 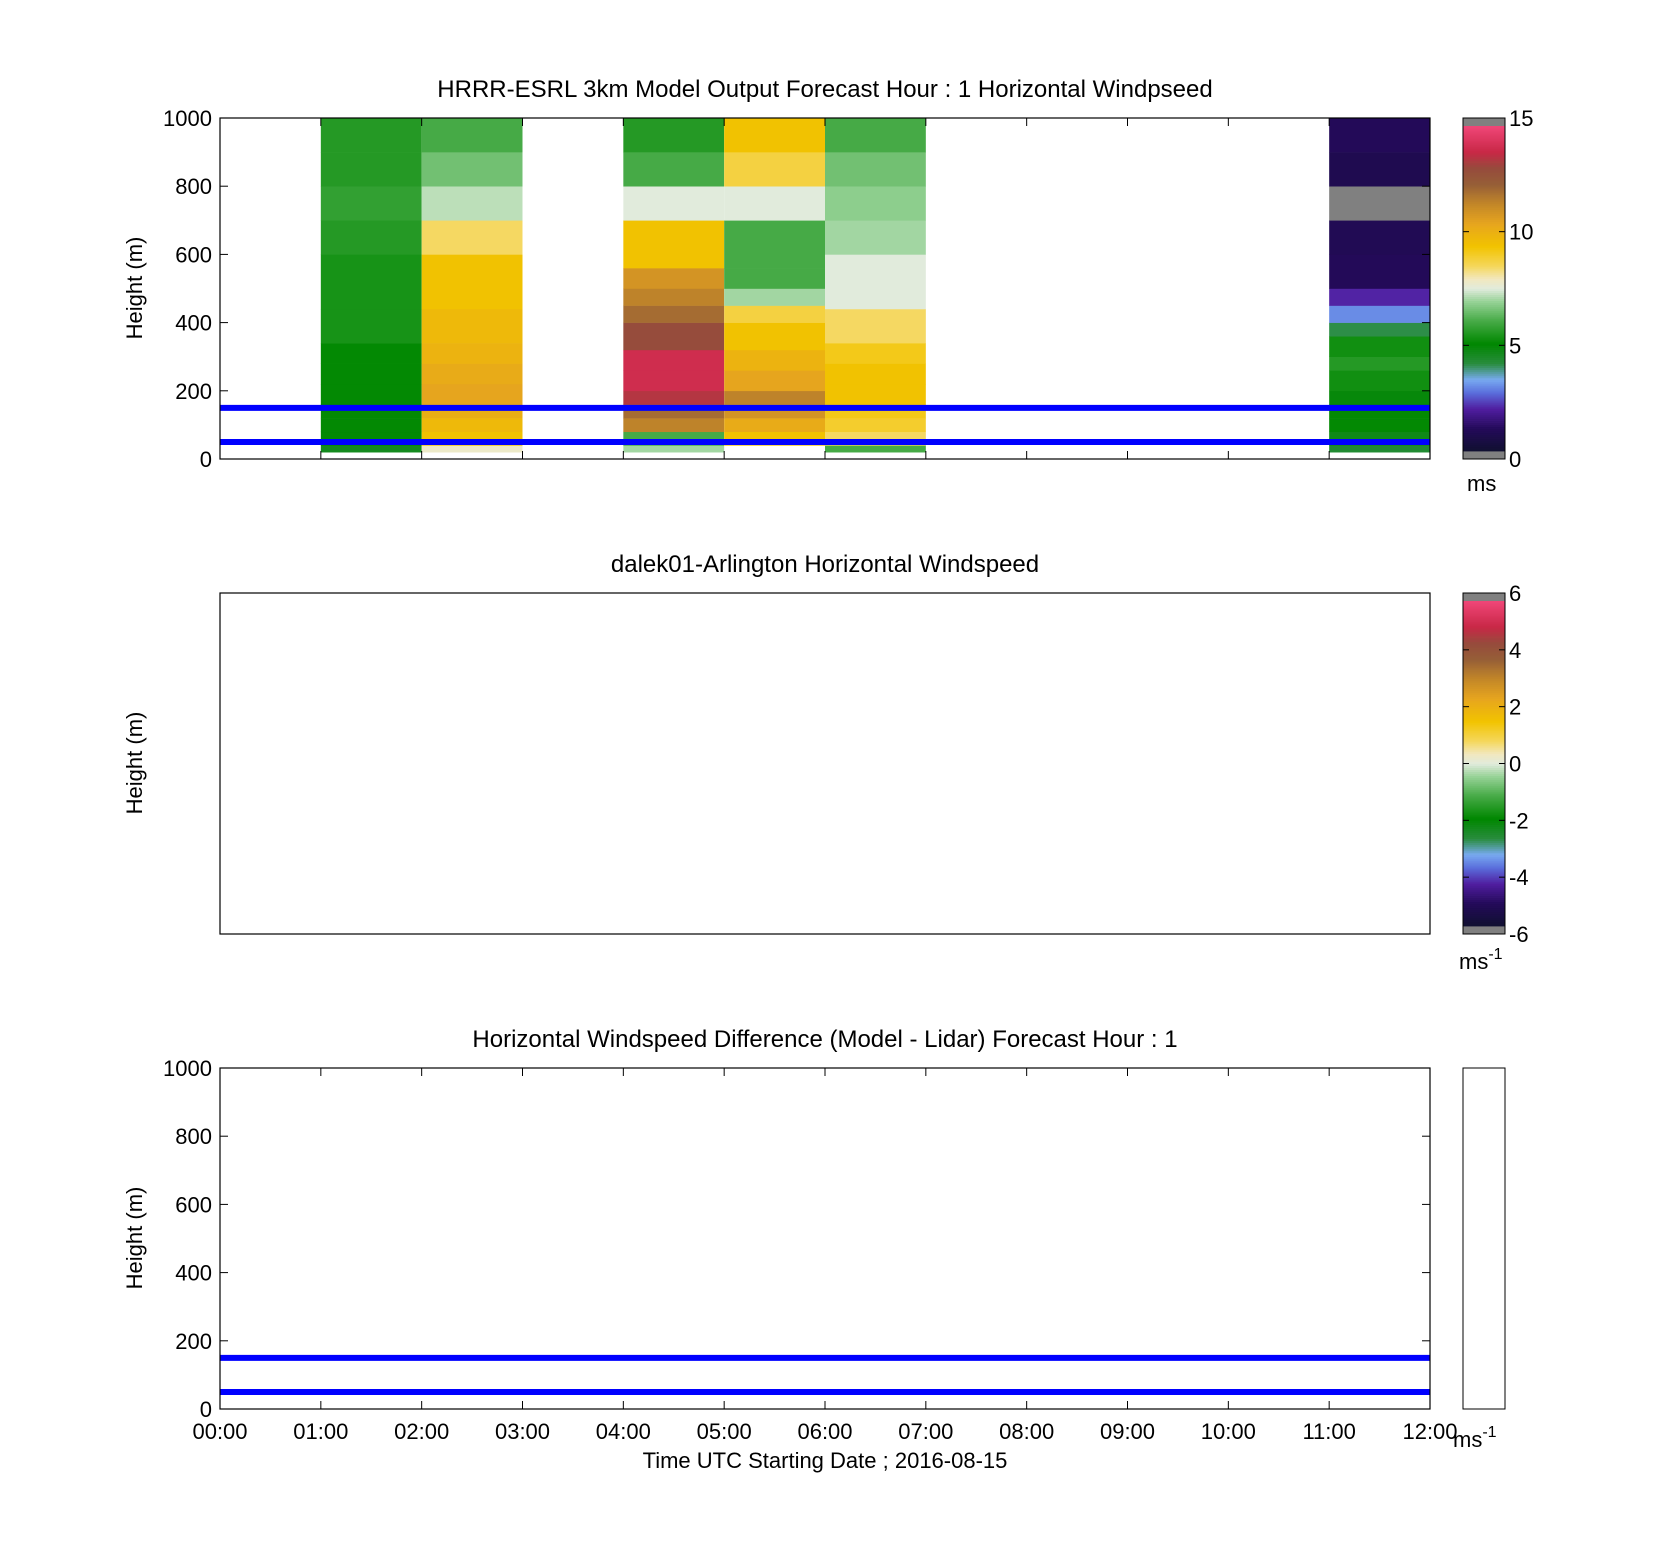 I want to click on colorbar-unit-label: ms-1, so click(x=1481, y=960).